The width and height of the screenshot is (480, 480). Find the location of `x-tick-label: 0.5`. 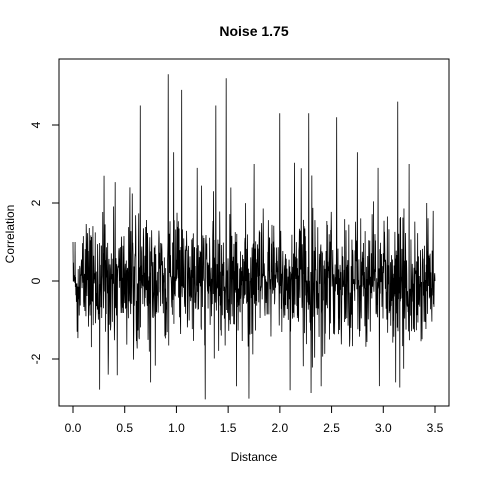

x-tick-label: 0.5 is located at coordinates (124, 428).